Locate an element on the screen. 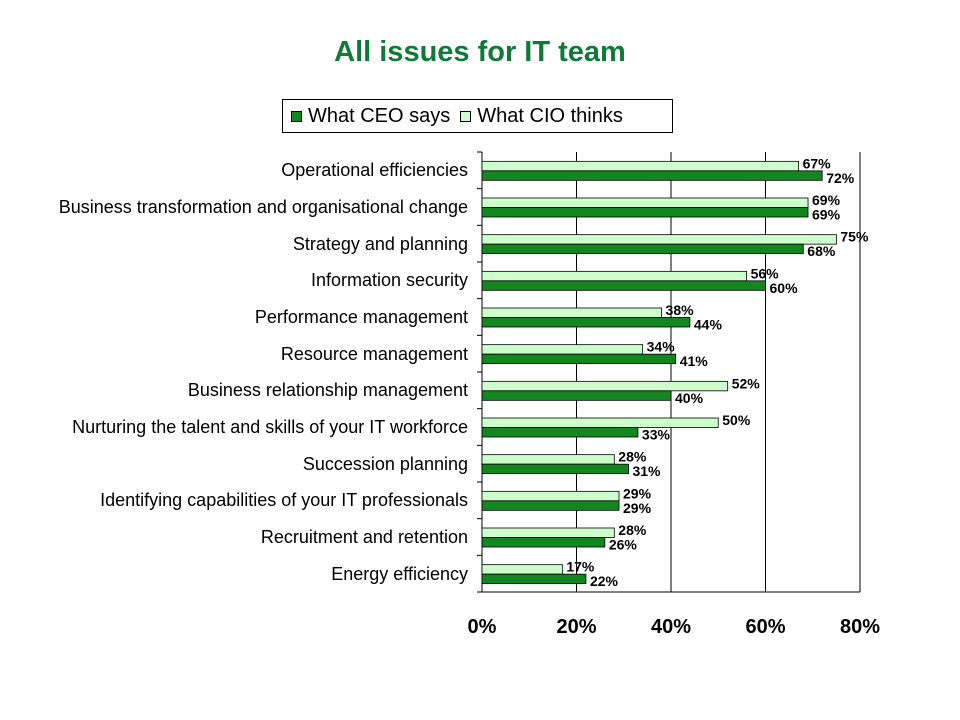 This screenshot has height=720, width=960. data-label-cio: 52% is located at coordinates (746, 383).